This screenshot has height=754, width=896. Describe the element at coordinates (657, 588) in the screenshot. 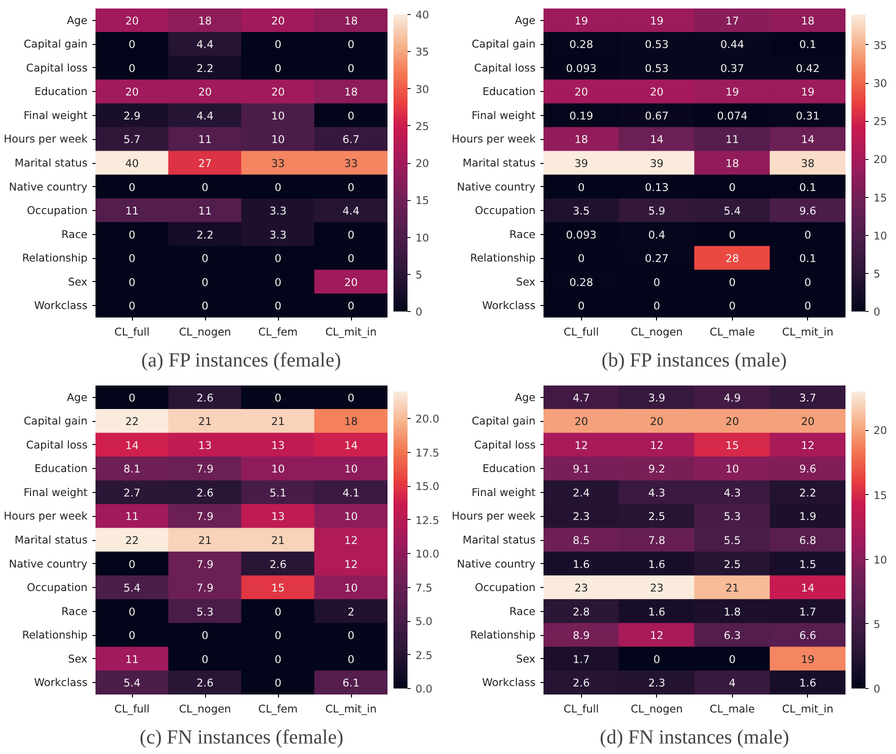

I see `data-label: 23` at that location.